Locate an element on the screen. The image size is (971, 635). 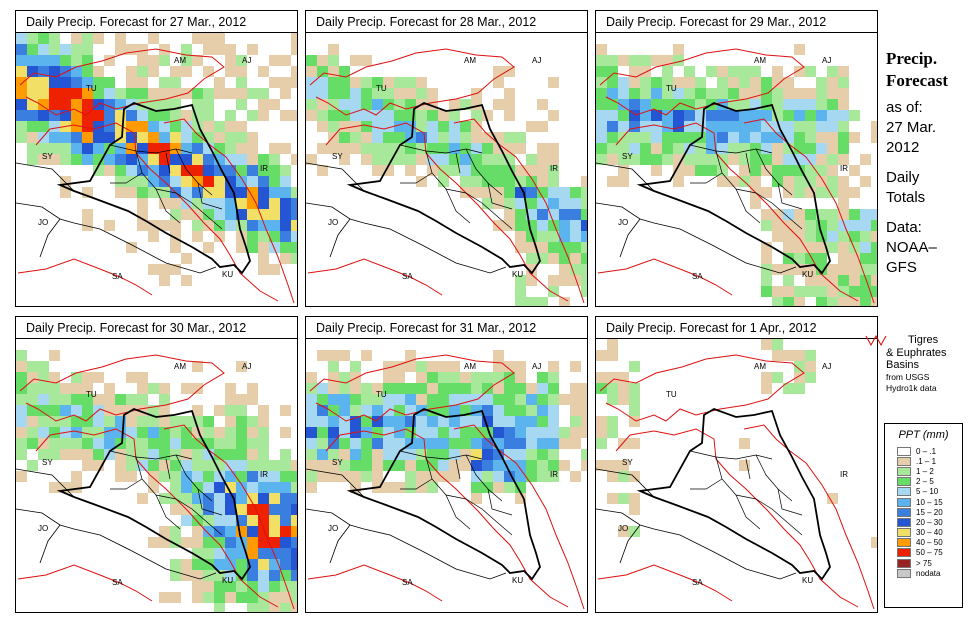
intl-boundary is located at coordinates (340, 544).